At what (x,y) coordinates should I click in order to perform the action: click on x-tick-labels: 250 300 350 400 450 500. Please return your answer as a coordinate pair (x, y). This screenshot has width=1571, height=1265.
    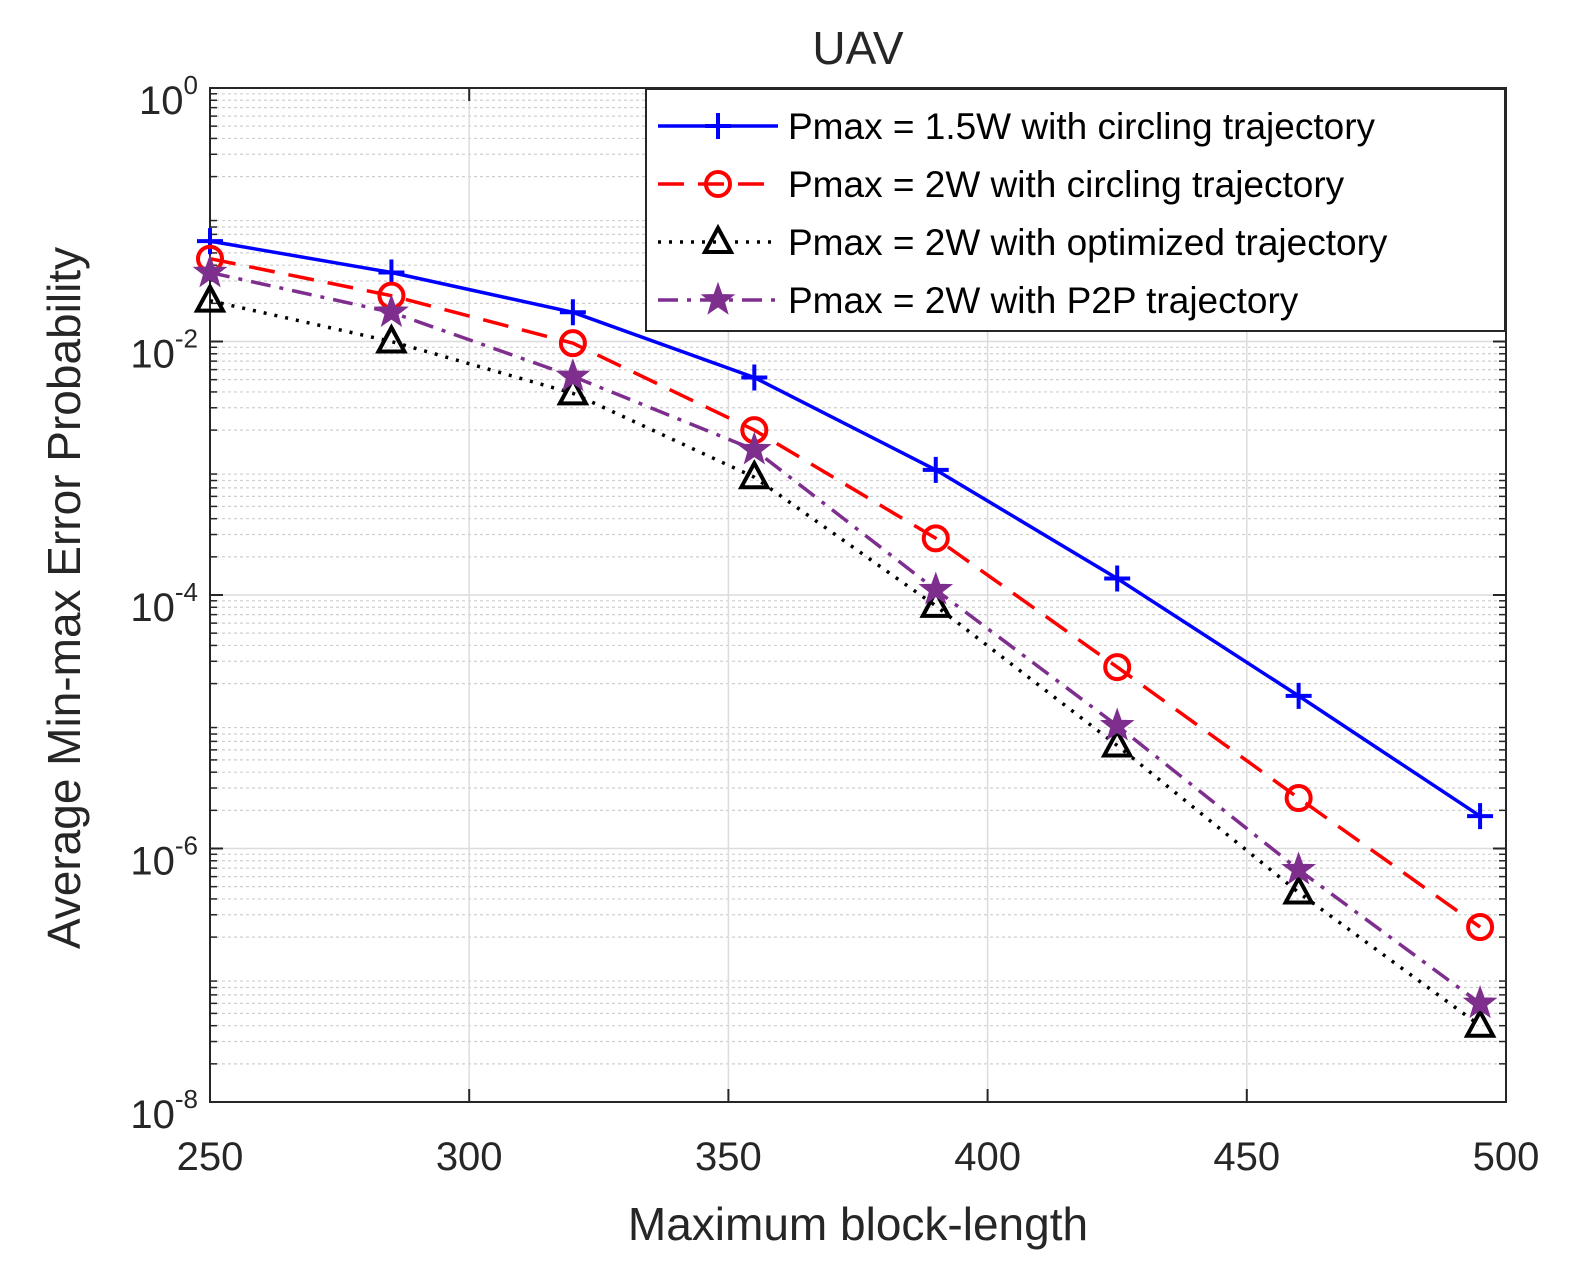
    Looking at the image, I should click on (858, 1157).